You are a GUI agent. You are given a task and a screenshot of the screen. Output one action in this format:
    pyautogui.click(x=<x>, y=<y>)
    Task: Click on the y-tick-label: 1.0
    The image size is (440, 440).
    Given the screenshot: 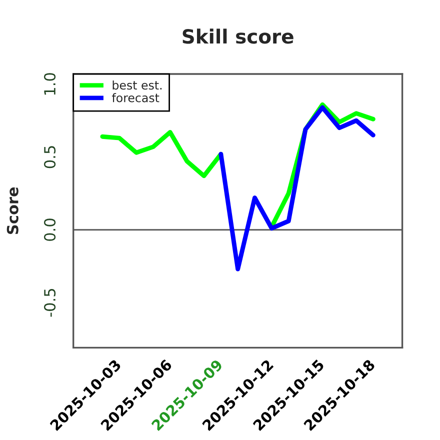 What is the action you would take?
    pyautogui.click(x=50, y=84)
    